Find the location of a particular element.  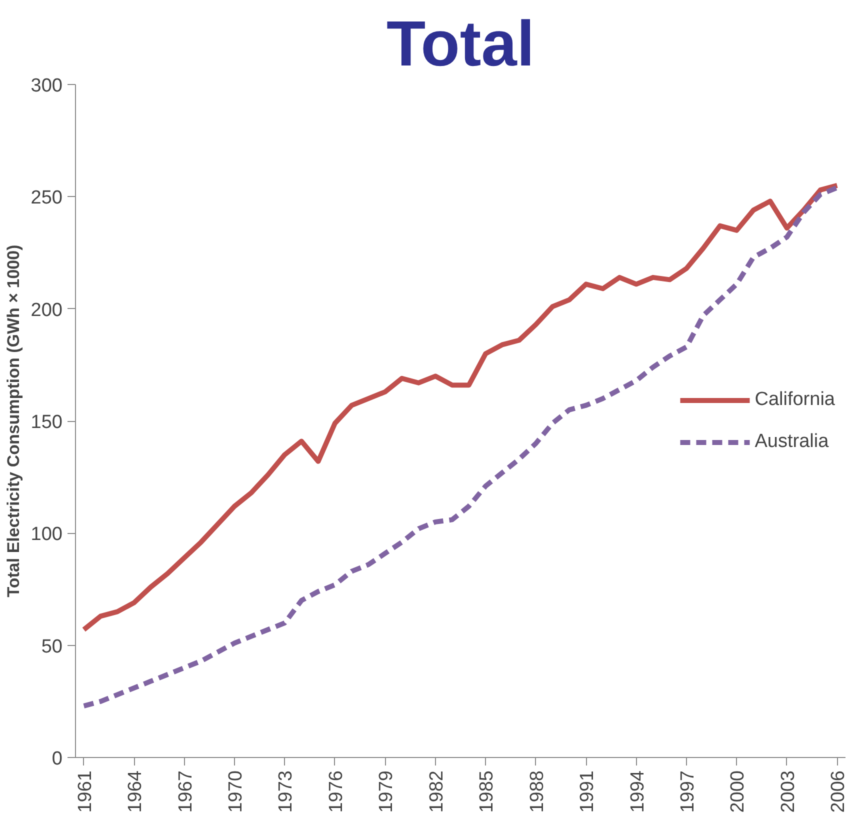

y-tick-label: 150 is located at coordinates (46, 422).